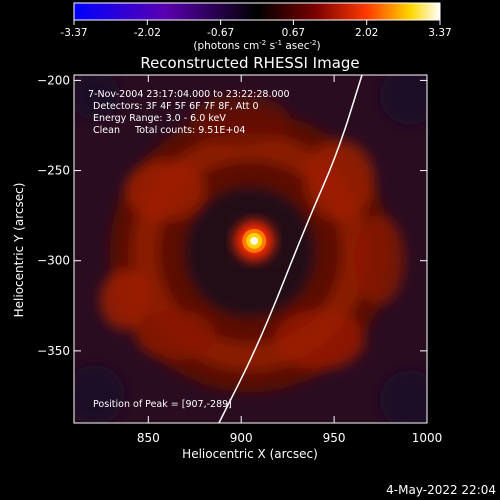 The height and width of the screenshot is (500, 500). Describe the element at coordinates (250, 454) in the screenshot. I see `x-axis-label: Heliocentric X (arcsec)` at that location.